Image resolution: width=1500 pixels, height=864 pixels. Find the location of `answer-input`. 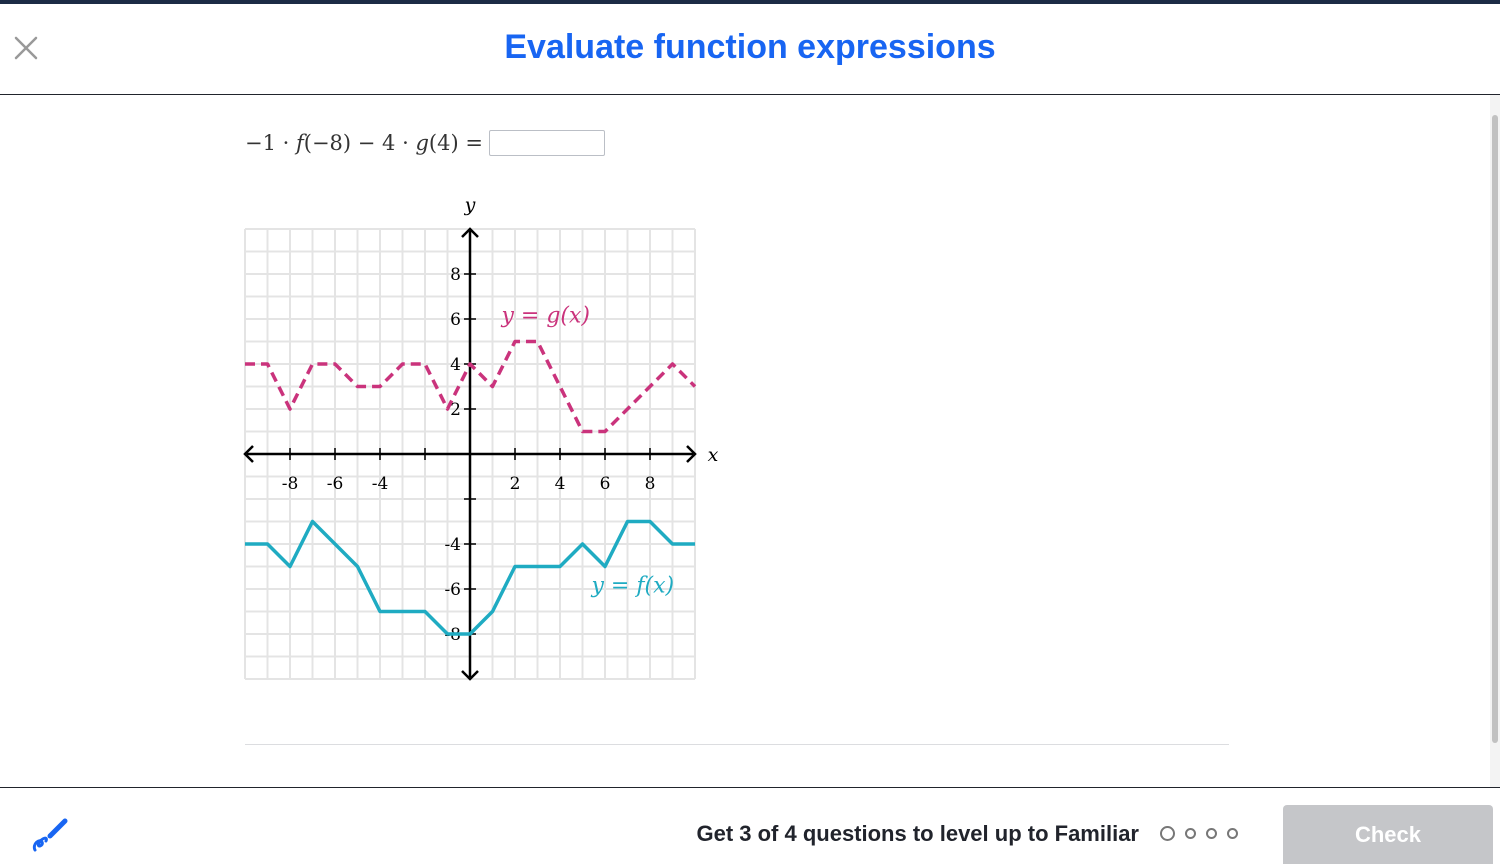

answer-input is located at coordinates (546, 143).